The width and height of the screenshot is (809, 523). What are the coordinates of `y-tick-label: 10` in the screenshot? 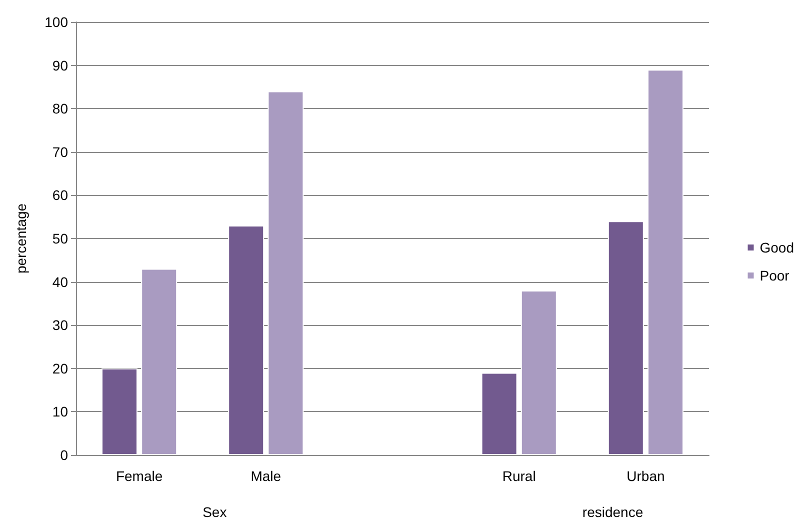 It's located at (60, 412).